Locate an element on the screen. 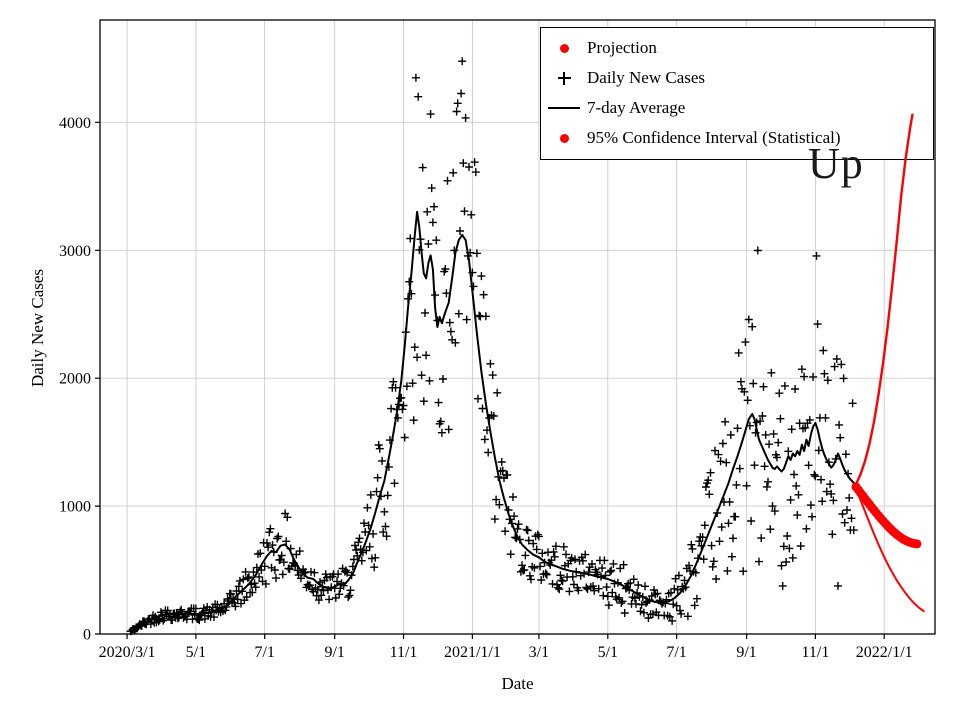 The height and width of the screenshot is (720, 960). y-tick-label: 4000 is located at coordinates (75, 123).